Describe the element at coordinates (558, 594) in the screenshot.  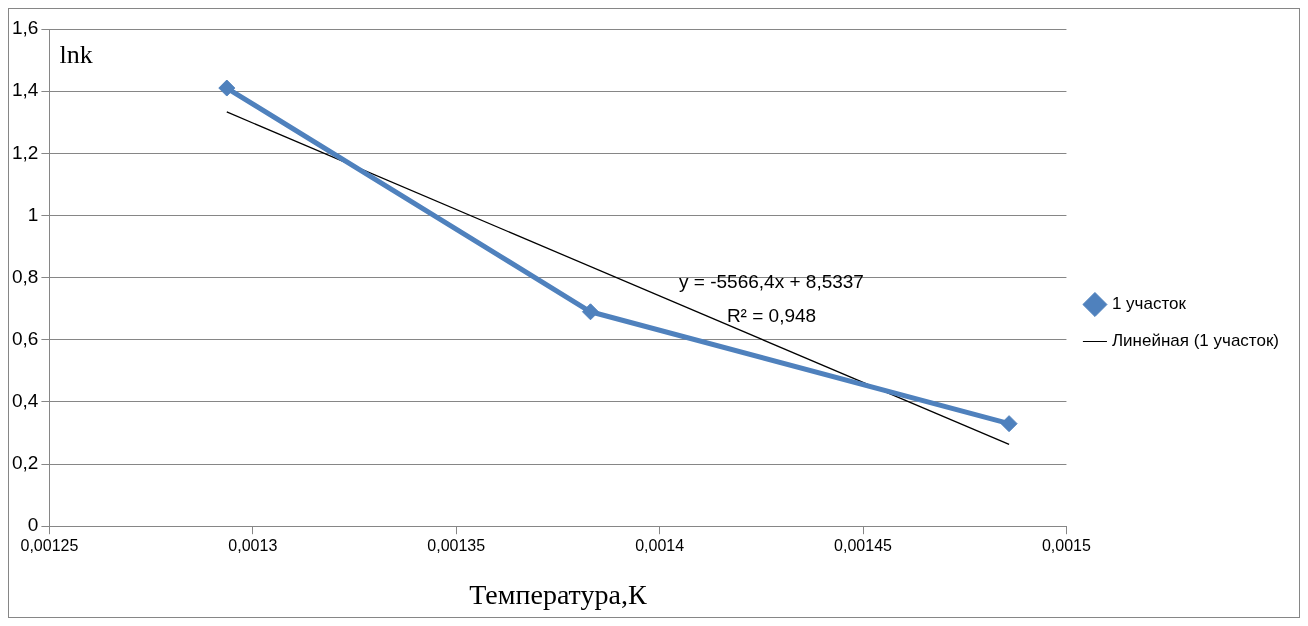
I see `x-axis-title: Температура,К` at that location.